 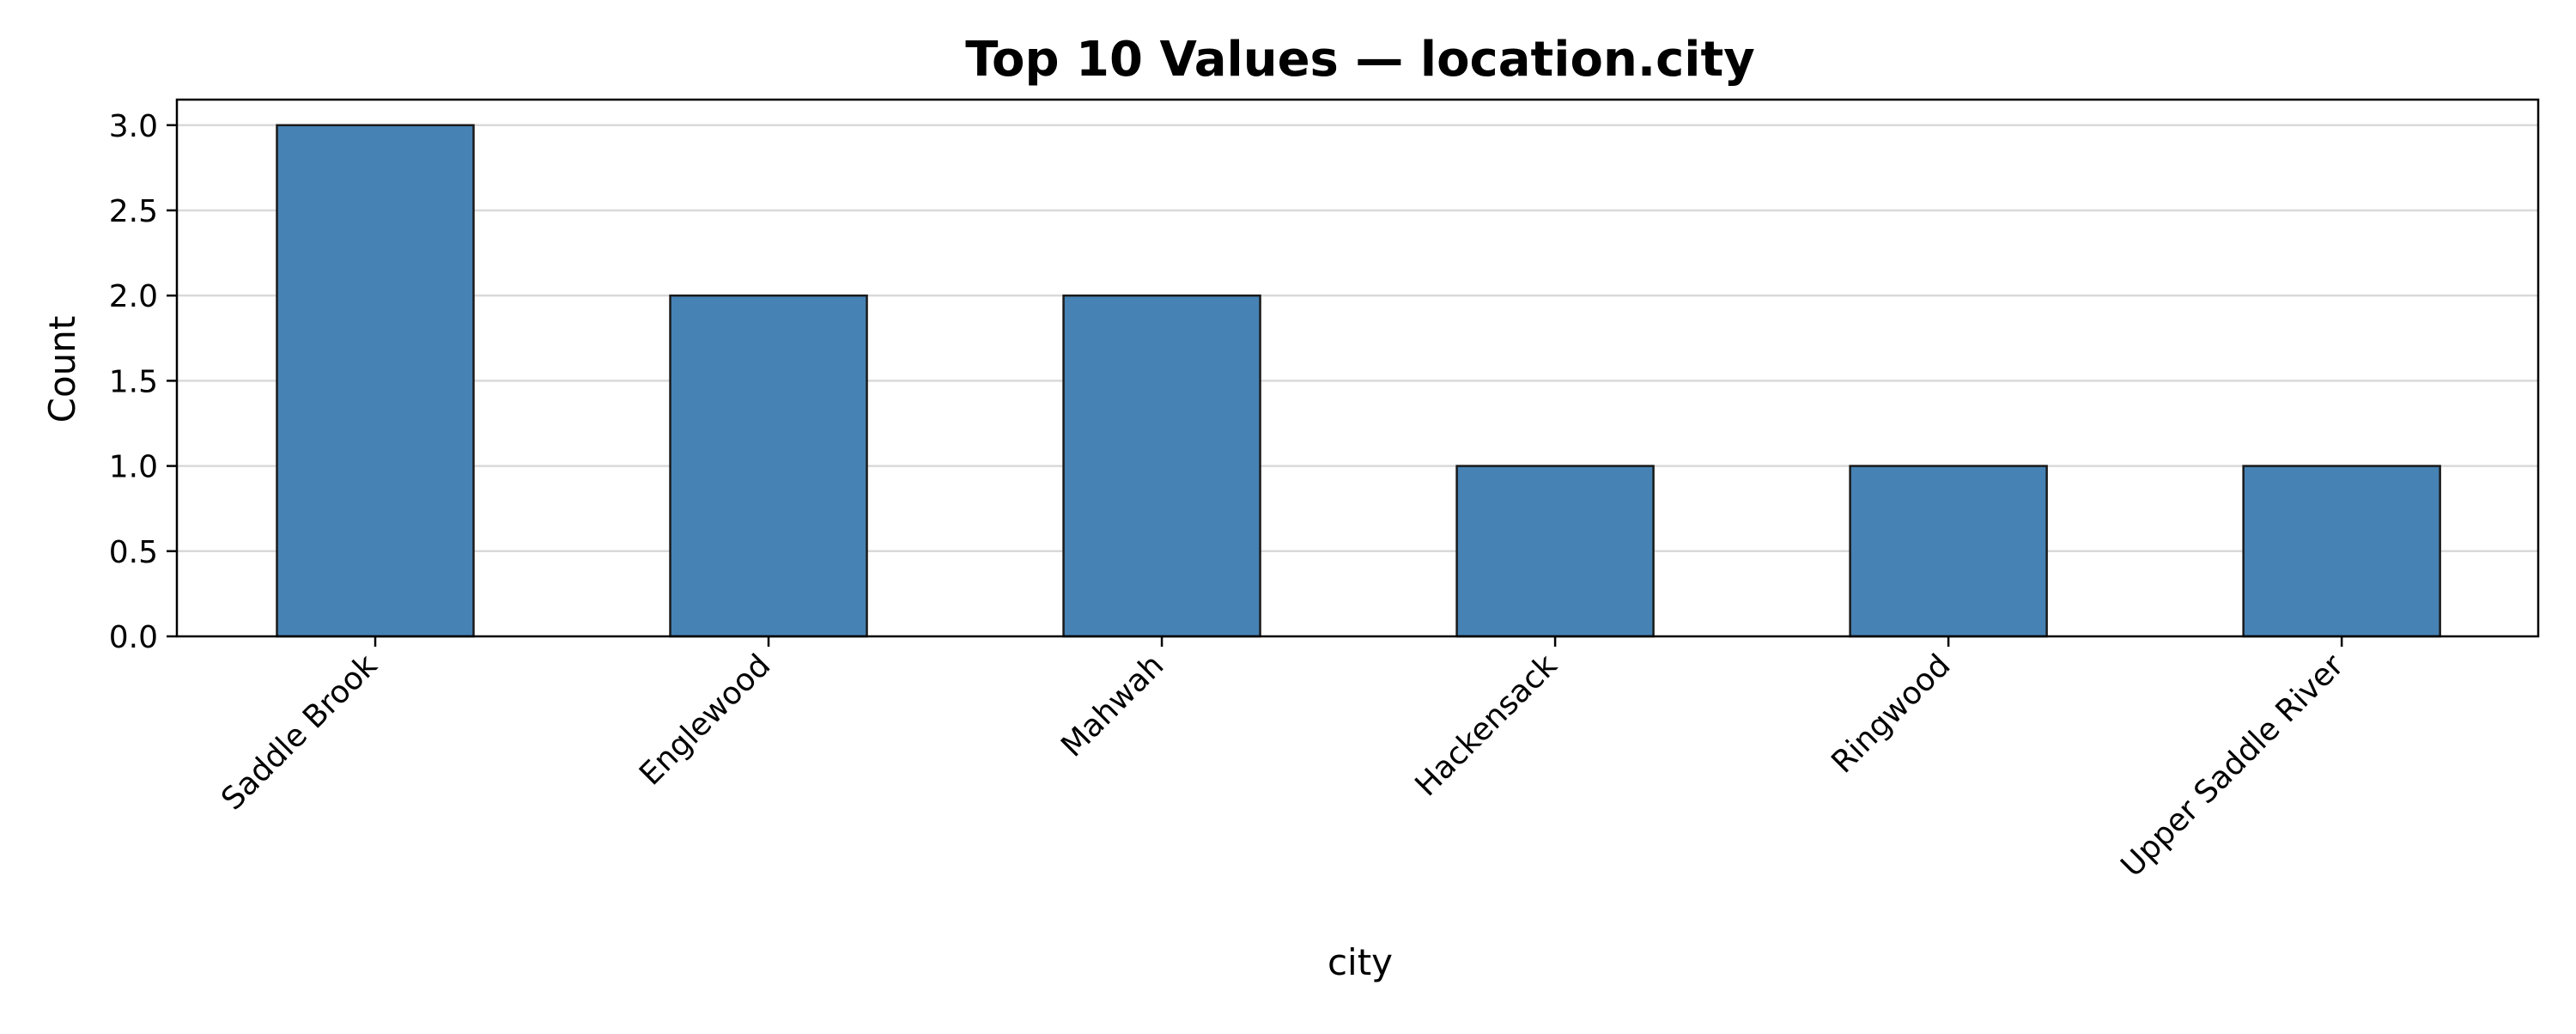 What do you see at coordinates (1486, 725) in the screenshot?
I see `x-tick-label: Hackensack` at bounding box center [1486, 725].